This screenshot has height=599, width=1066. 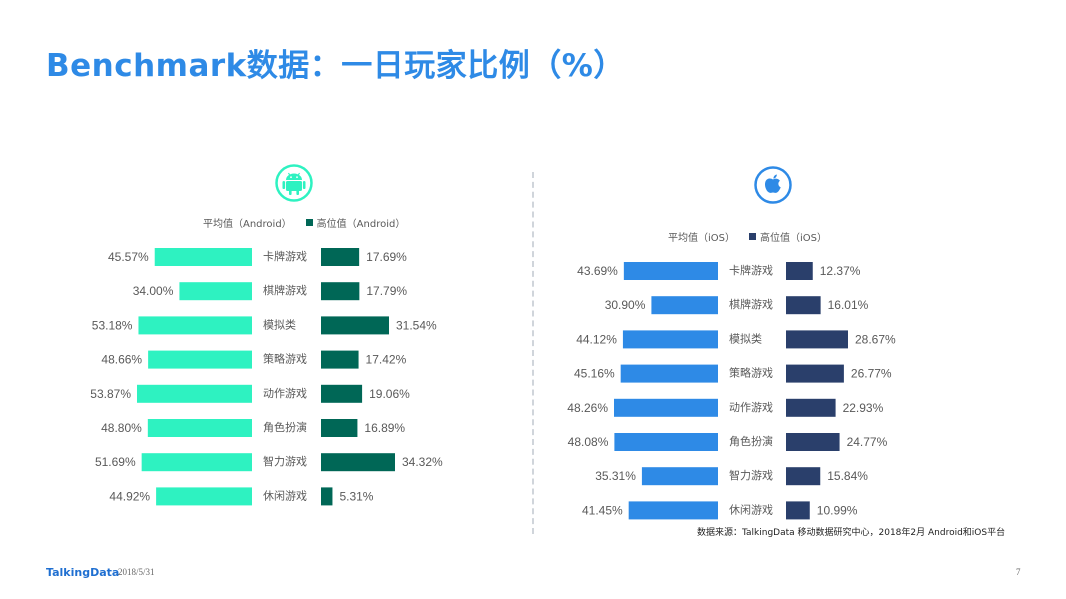 I want to click on android-category-label: 卡牌游戏, so click(x=285, y=256).